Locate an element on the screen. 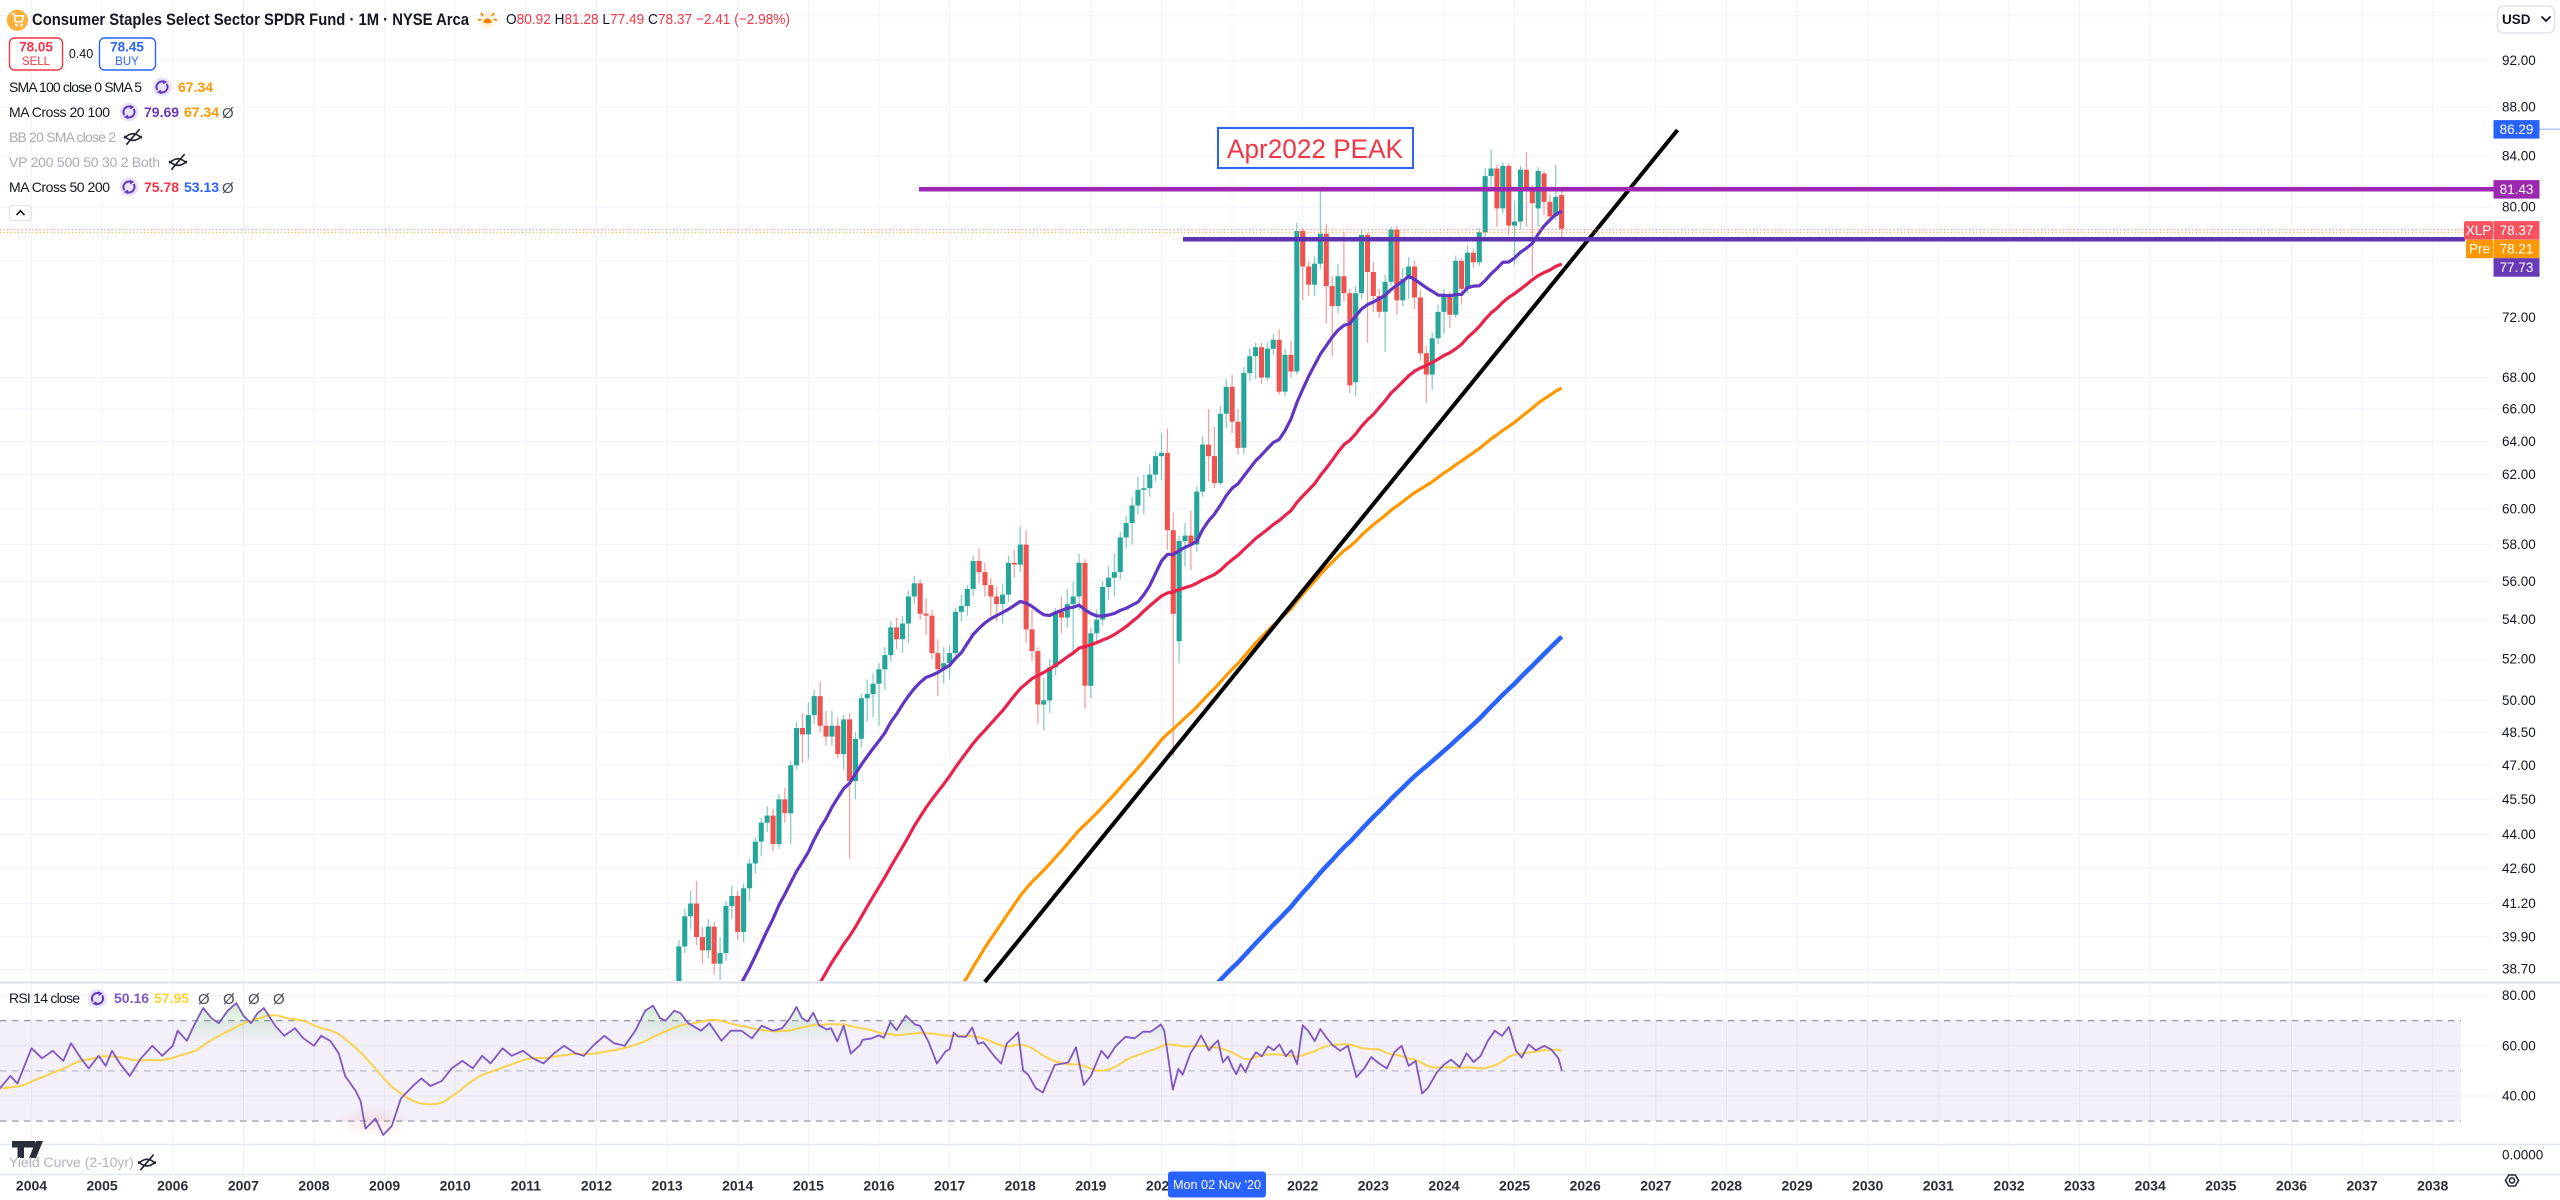  svg-text: 2030 is located at coordinates (1867, 1186).